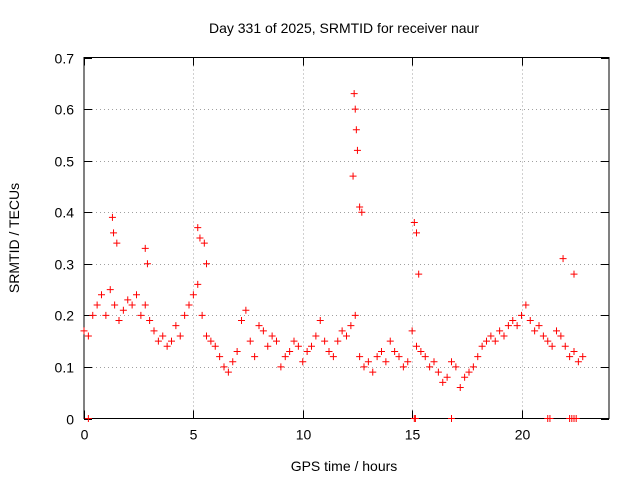  What do you see at coordinates (65, 59) in the screenshot?
I see `y-tick-label: 0.7` at bounding box center [65, 59].